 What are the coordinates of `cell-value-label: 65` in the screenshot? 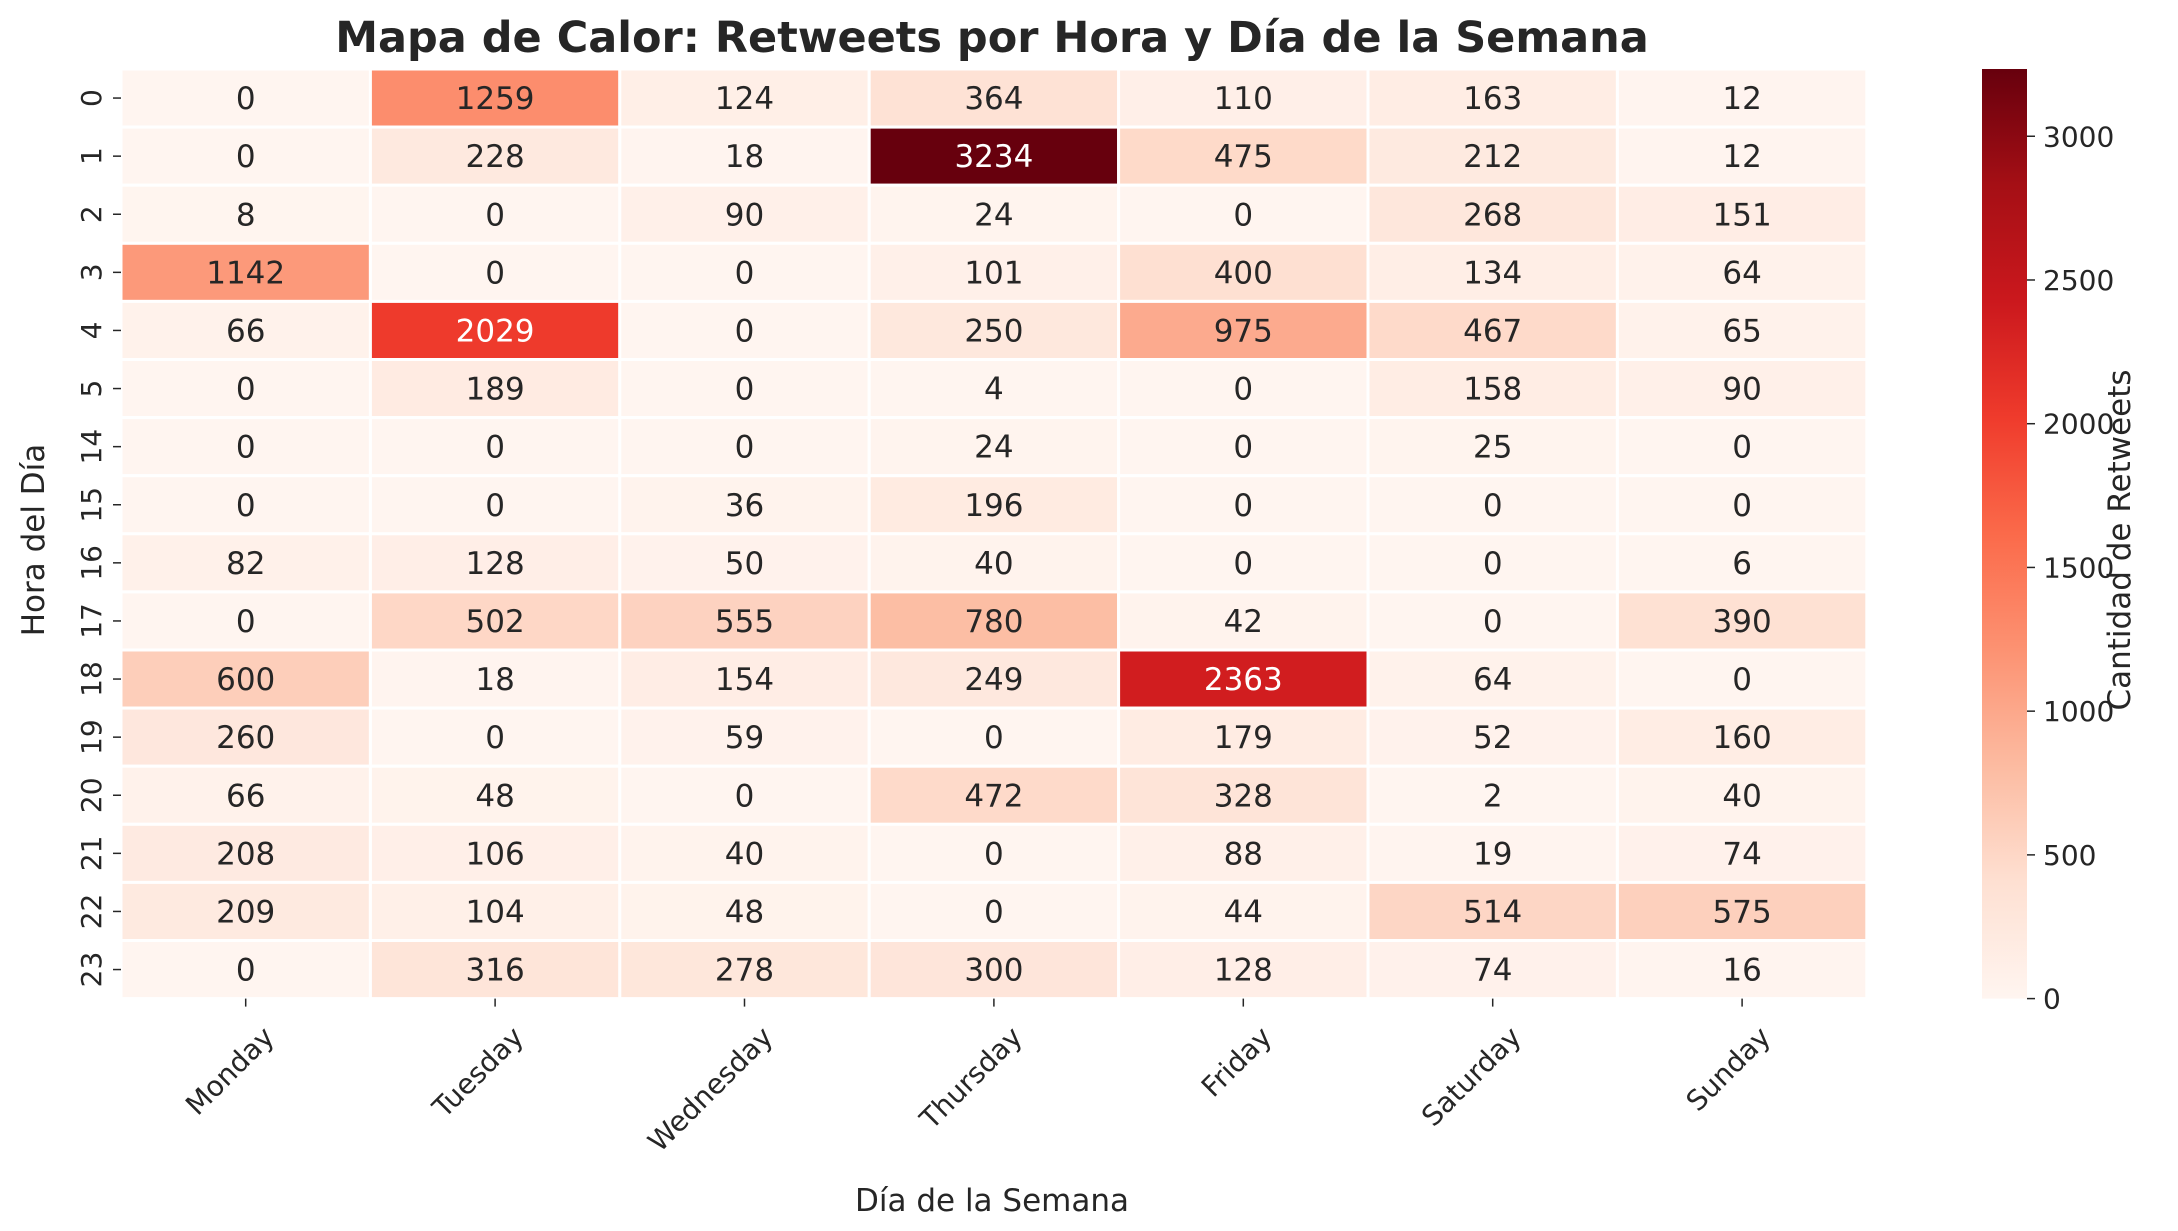 It's located at (1741, 331).